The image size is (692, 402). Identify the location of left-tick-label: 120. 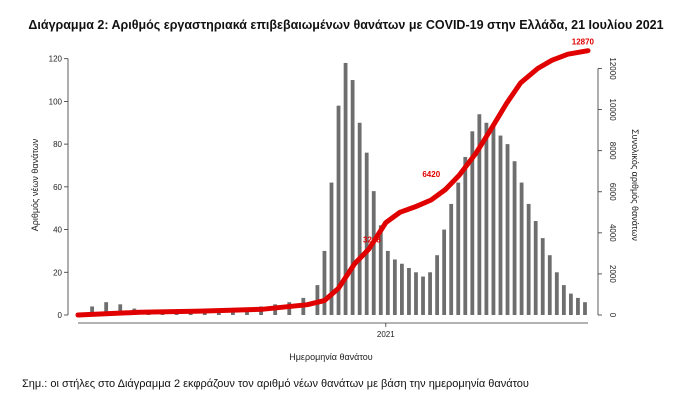
(56, 59).